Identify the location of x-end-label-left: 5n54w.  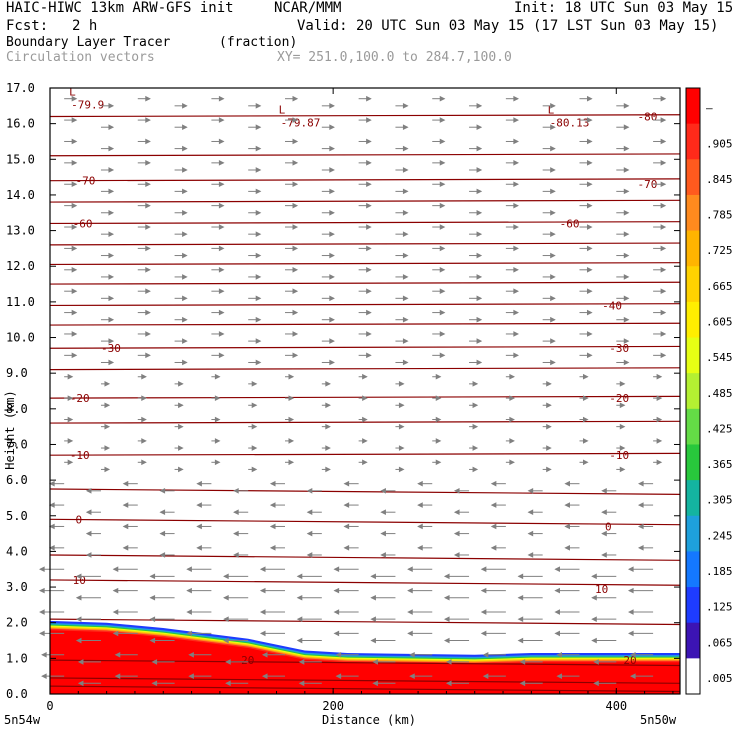
(22, 720).